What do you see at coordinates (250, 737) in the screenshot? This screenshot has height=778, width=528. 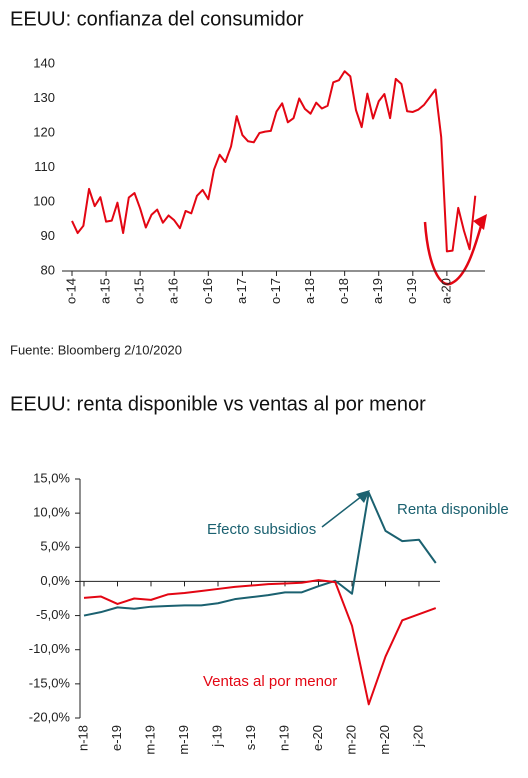 I see `x-tick-label: s-19` at bounding box center [250, 737].